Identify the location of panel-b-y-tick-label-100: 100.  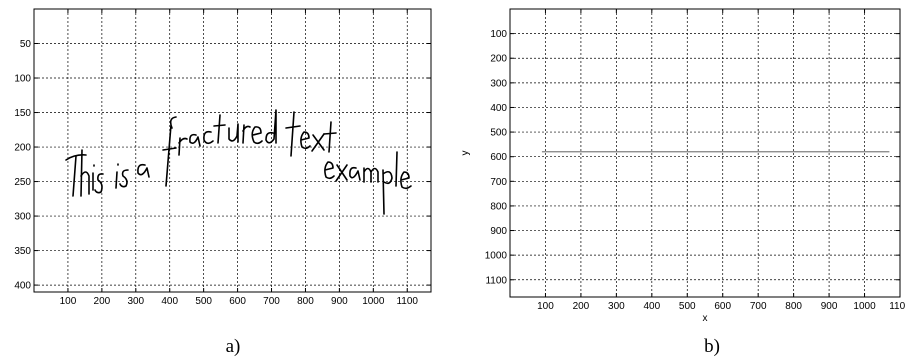
(498, 34).